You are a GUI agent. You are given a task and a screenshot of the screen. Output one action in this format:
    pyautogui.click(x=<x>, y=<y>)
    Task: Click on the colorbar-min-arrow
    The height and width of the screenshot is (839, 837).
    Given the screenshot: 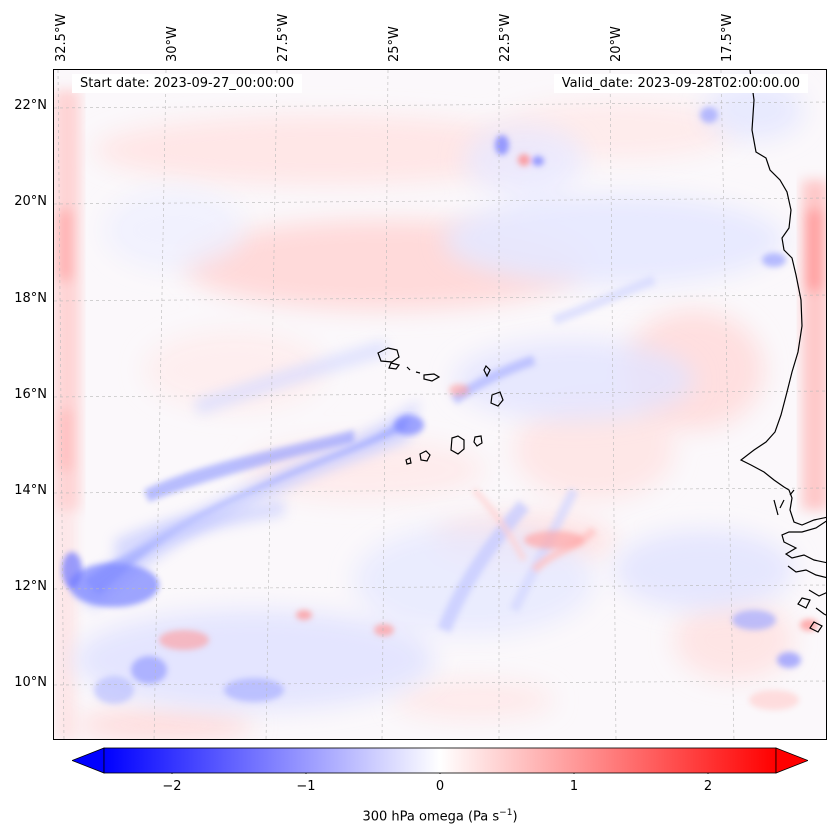 What is the action you would take?
    pyautogui.click(x=88, y=760)
    